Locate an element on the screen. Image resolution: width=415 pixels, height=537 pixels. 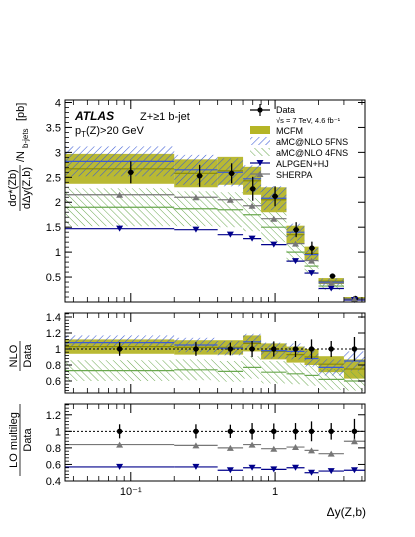
main-ytick-label-5: 3 is located at coordinates (58, 153).